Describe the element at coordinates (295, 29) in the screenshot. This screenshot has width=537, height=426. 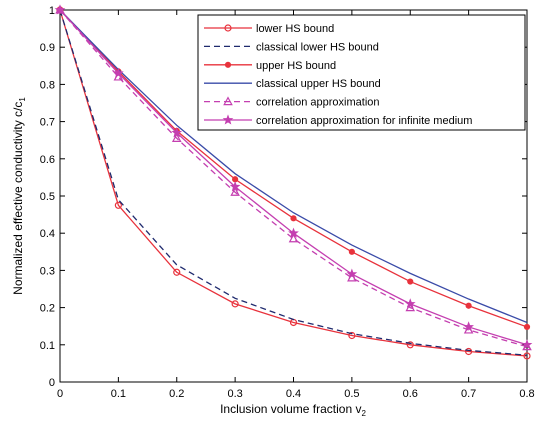
I see `legend-label: lower HS bound` at that location.